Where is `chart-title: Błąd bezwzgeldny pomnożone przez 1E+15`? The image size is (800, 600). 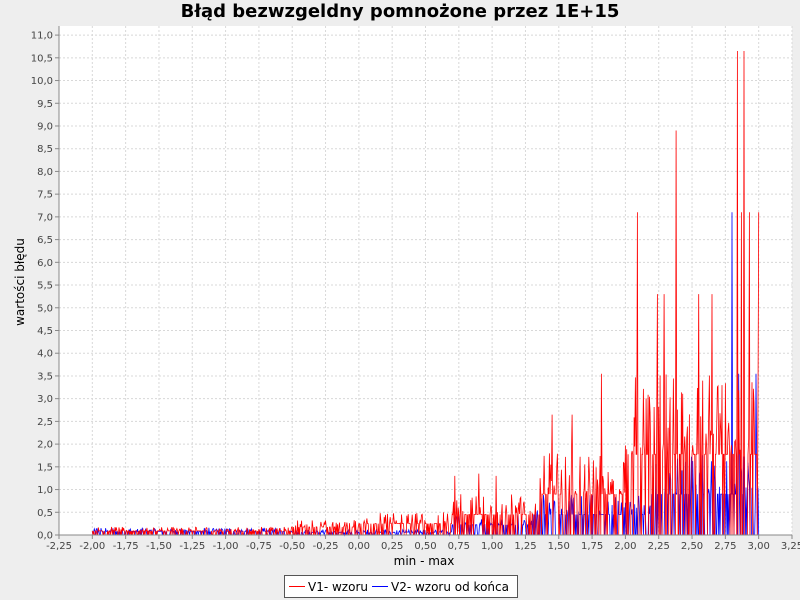
chart-title: Błąd bezwzgeldny pomnożone przez 1E+15 is located at coordinates (400, 11).